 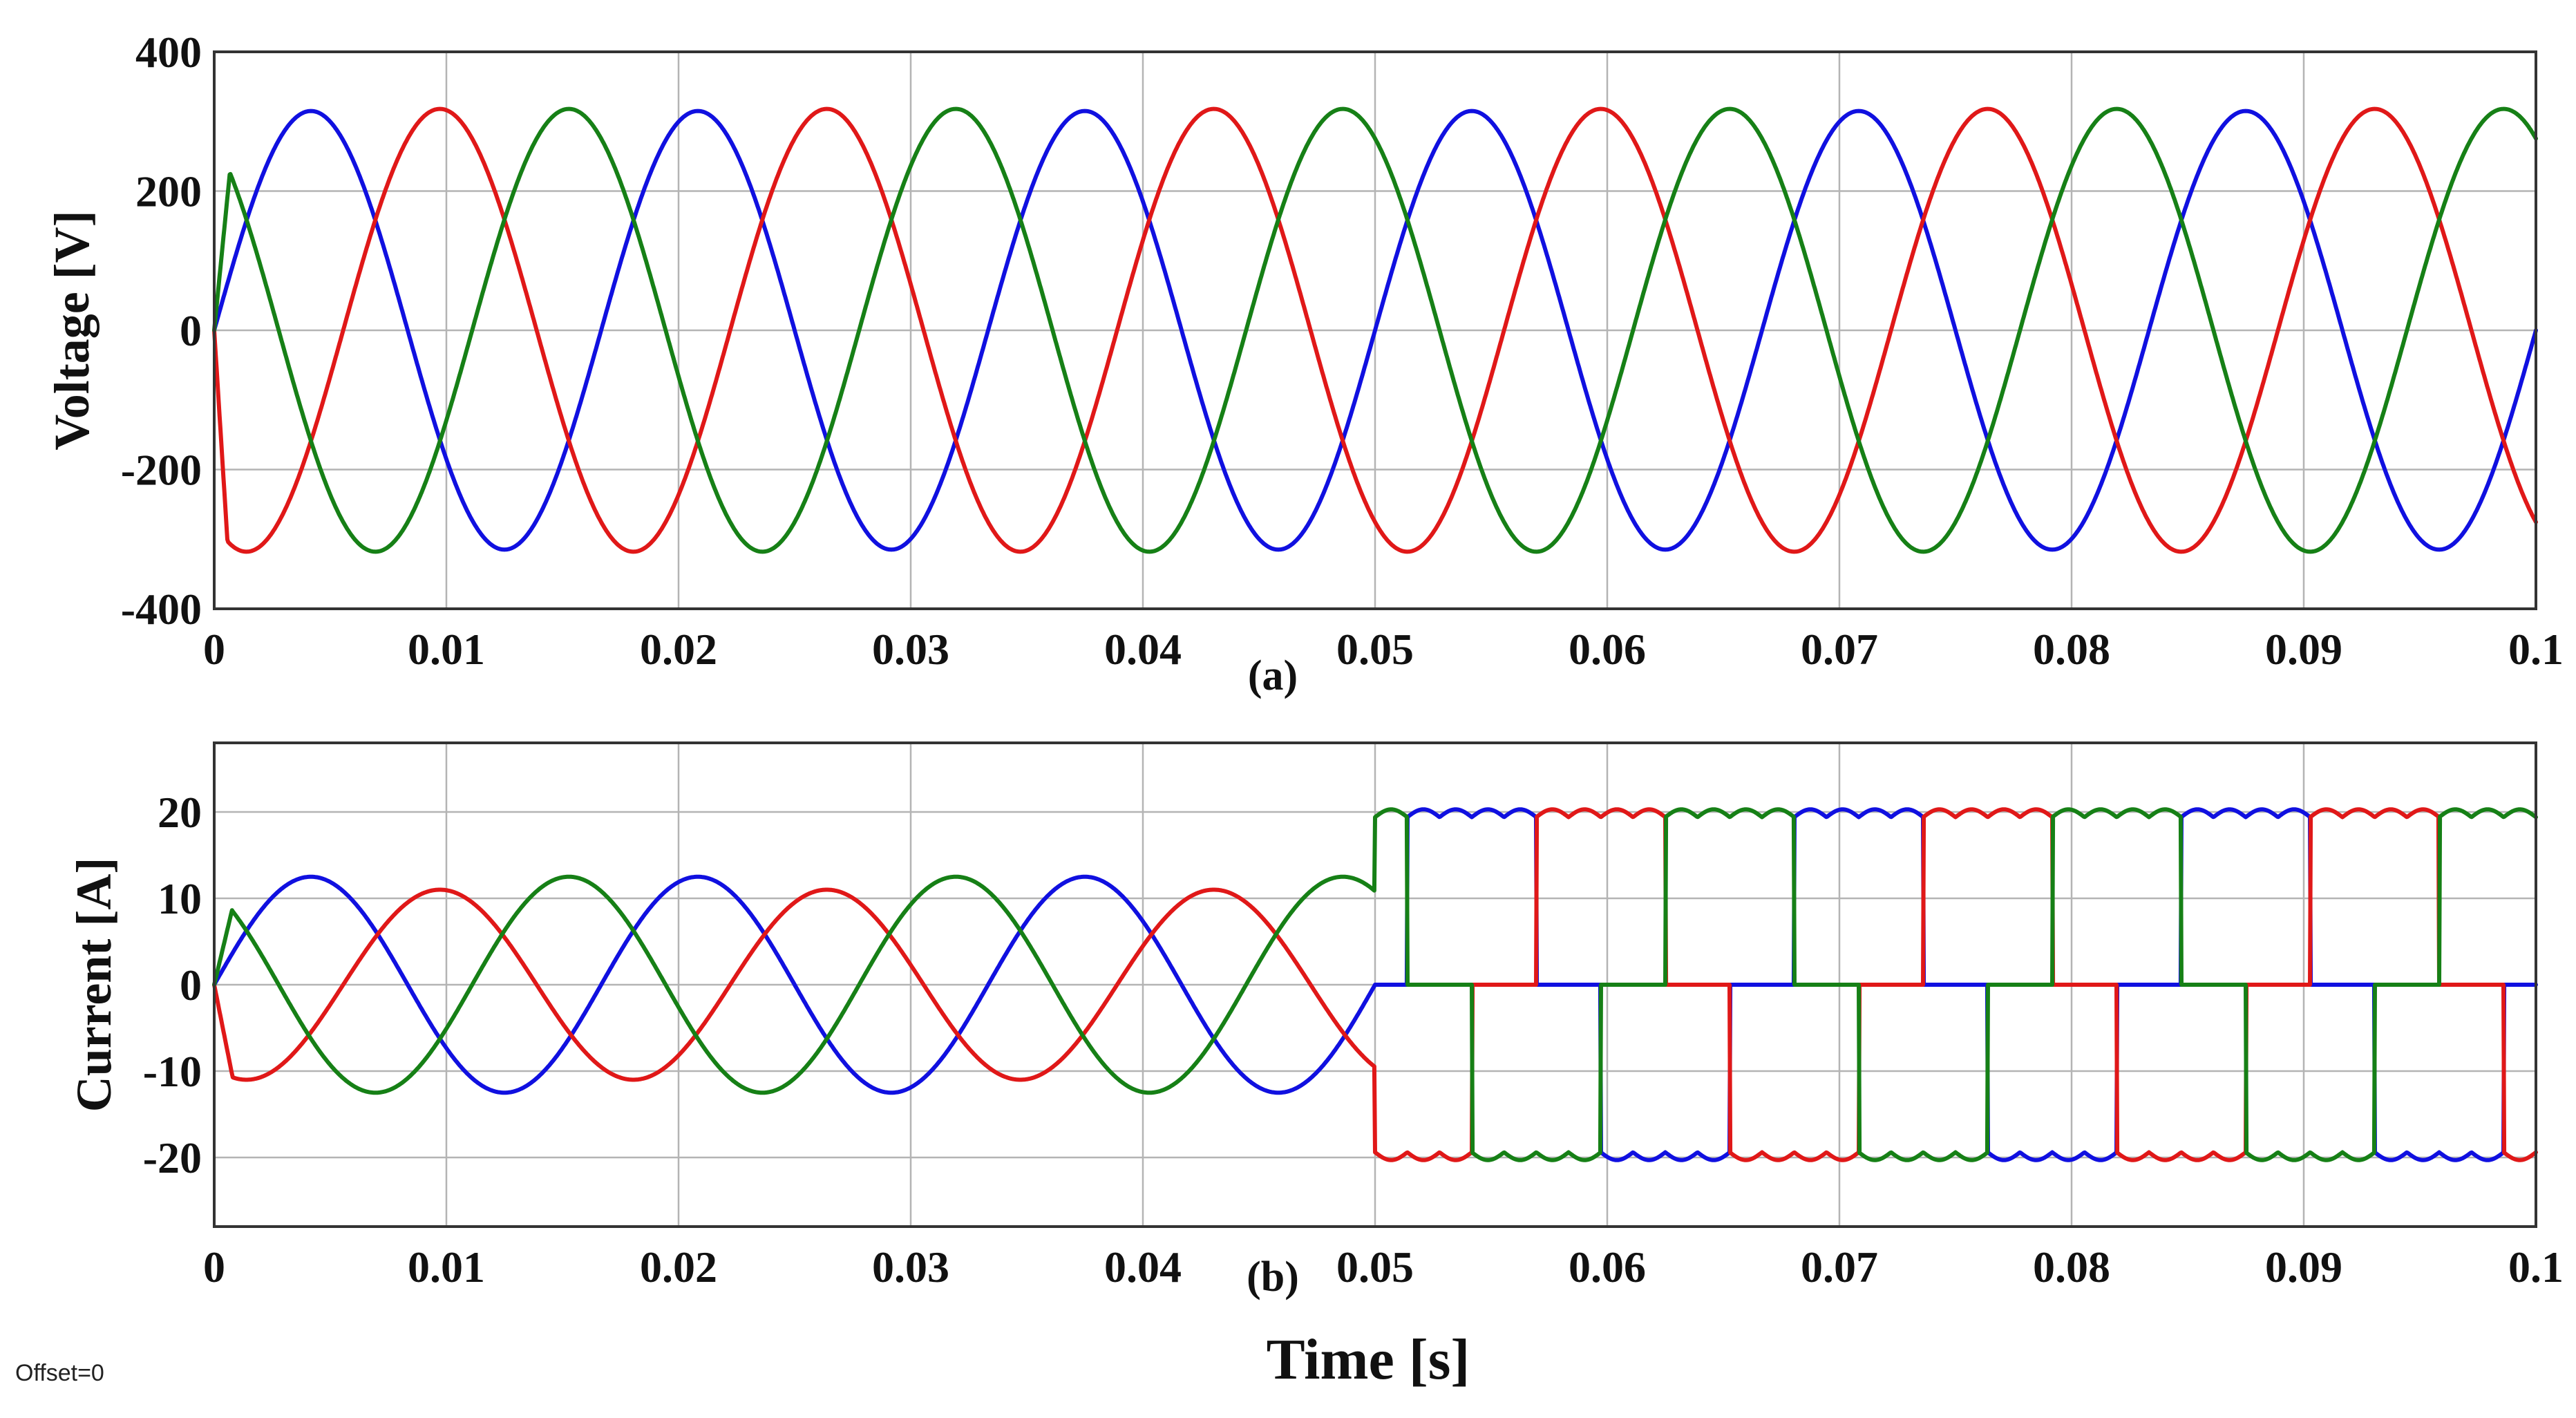 What do you see at coordinates (59, 1373) in the screenshot?
I see `offset-note: Offset=0` at bounding box center [59, 1373].